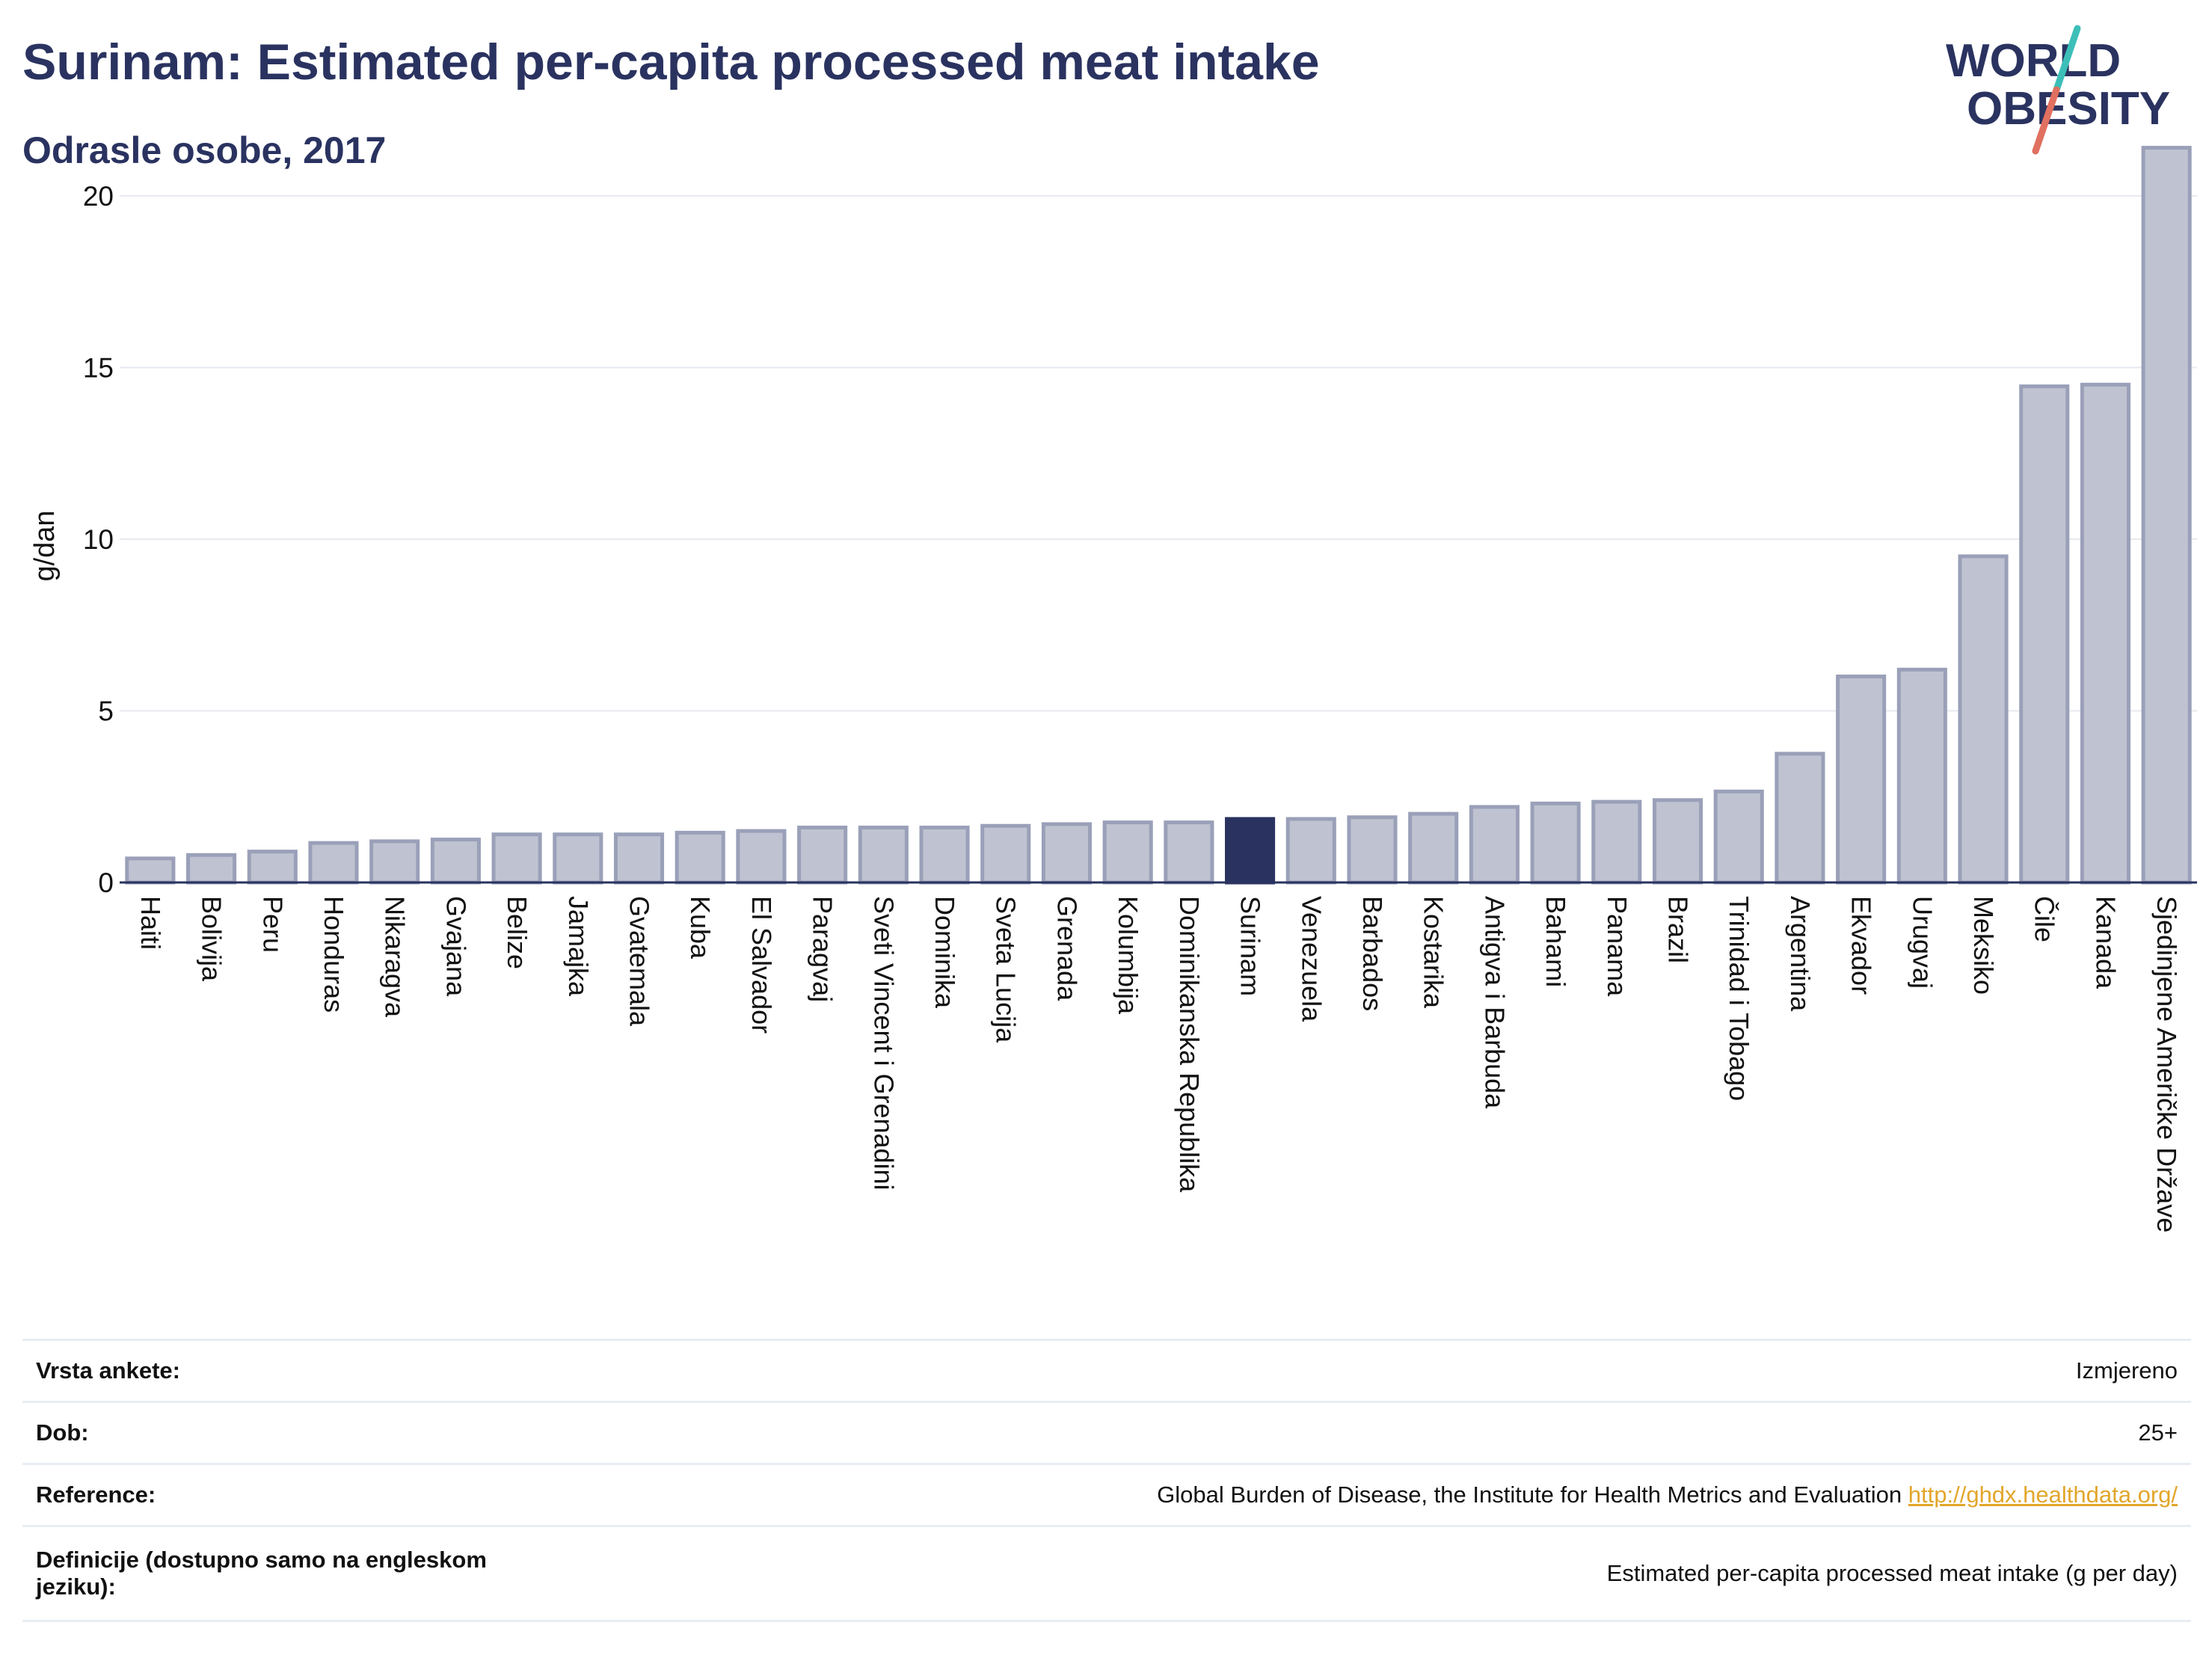 The height and width of the screenshot is (1655, 2212). What do you see at coordinates (2045, 919) in the screenshot?
I see `x-tick-label: Čile` at bounding box center [2045, 919].